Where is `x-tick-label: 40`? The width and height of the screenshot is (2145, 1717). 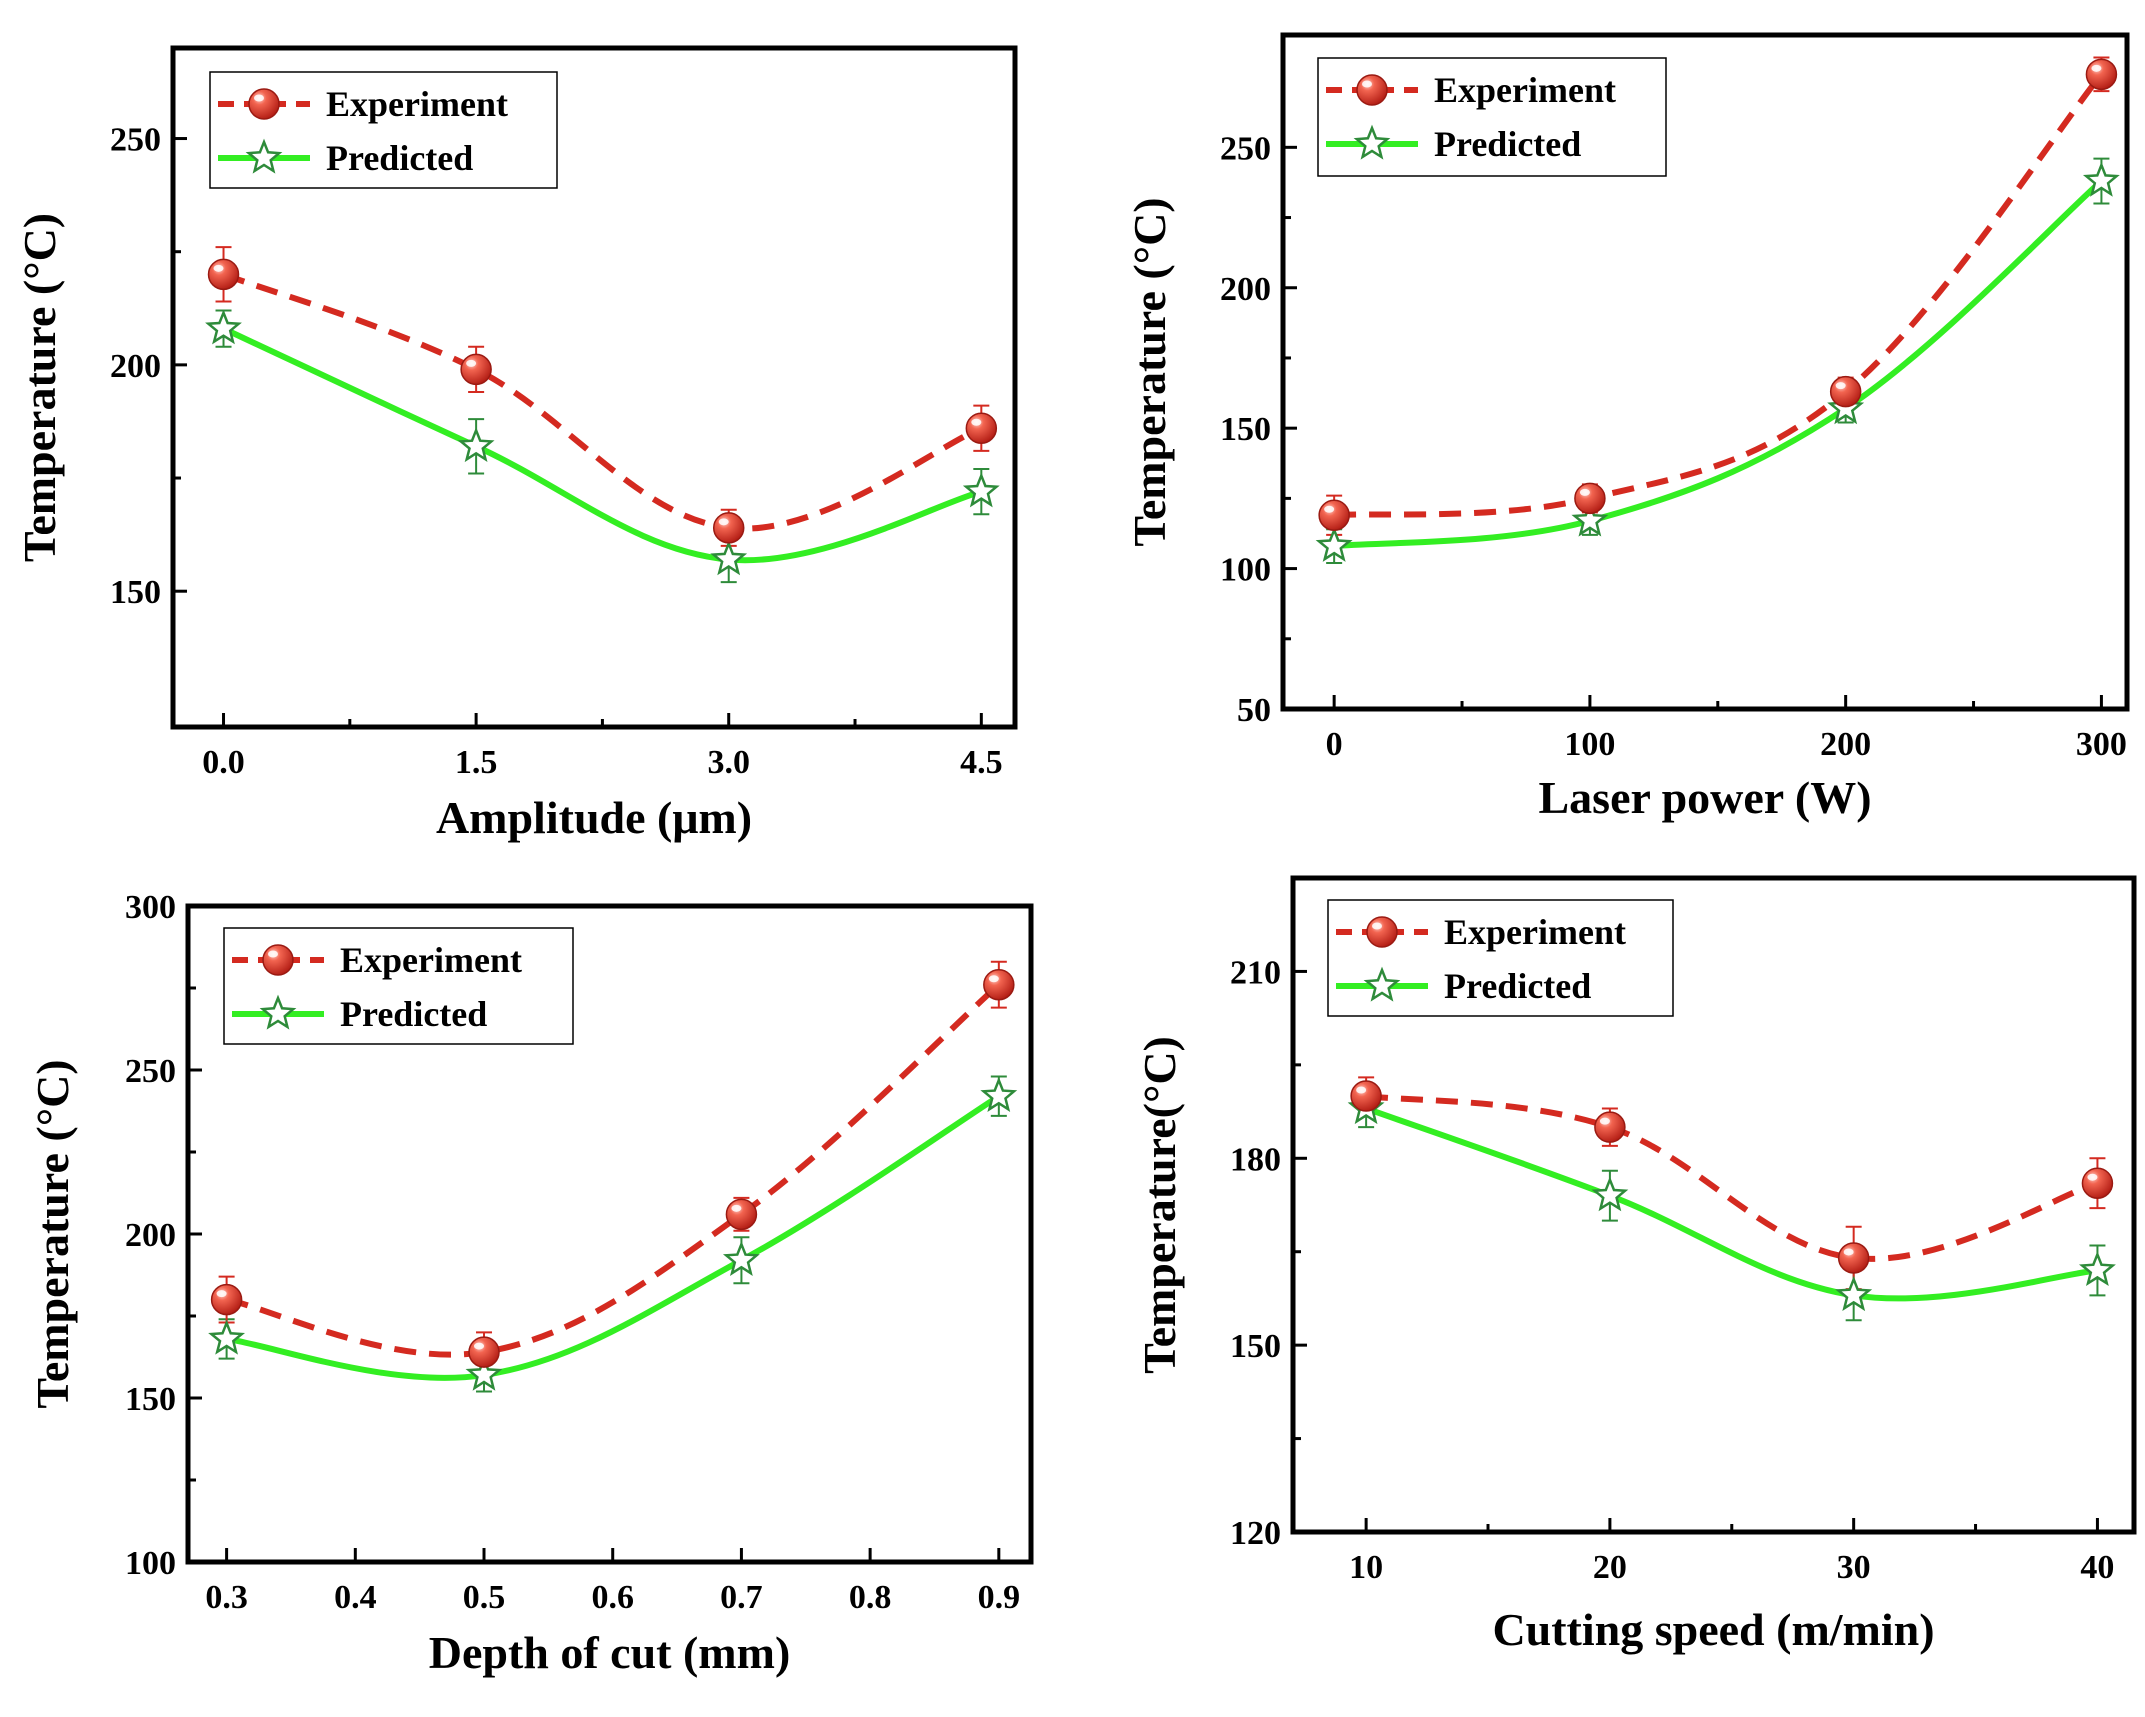
x-tick-label: 40 is located at coordinates (2097, 1567).